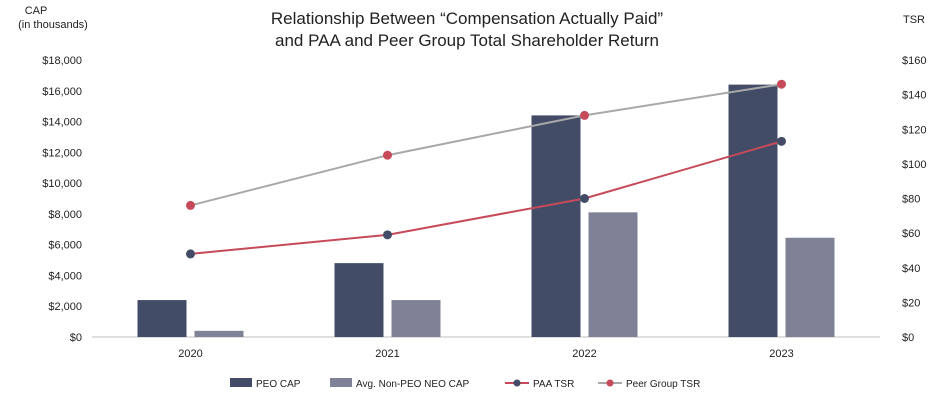 Image resolution: width=934 pixels, height=401 pixels. What do you see at coordinates (914, 61) in the screenshot?
I see `right-tick-label: $160` at bounding box center [914, 61].